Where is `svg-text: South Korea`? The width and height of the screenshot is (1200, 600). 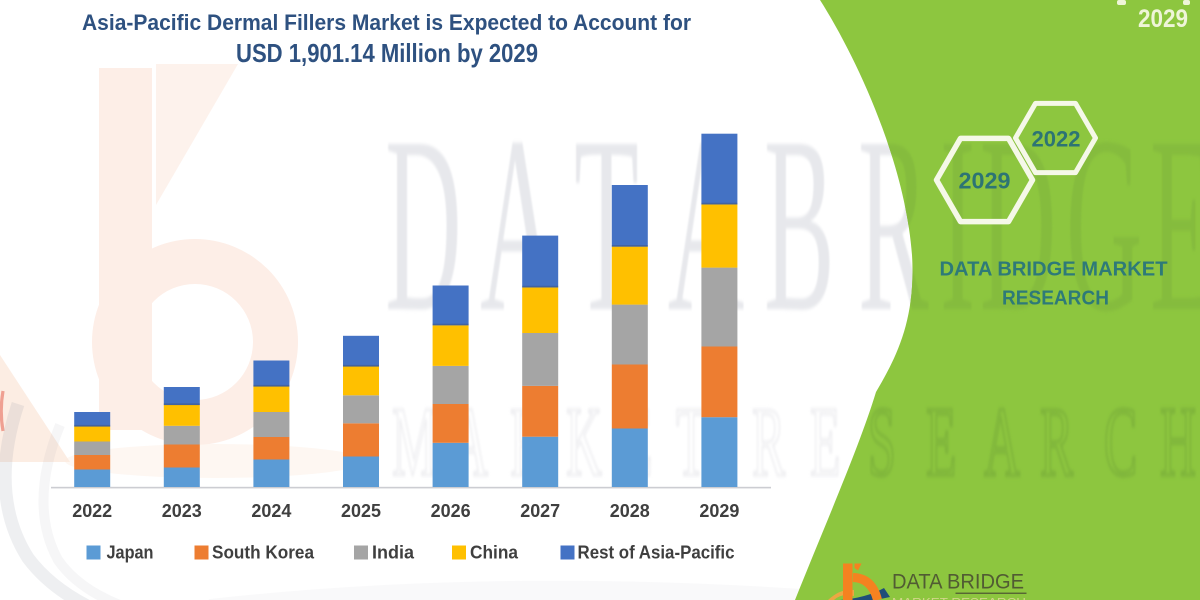 svg-text: South Korea is located at coordinates (263, 553).